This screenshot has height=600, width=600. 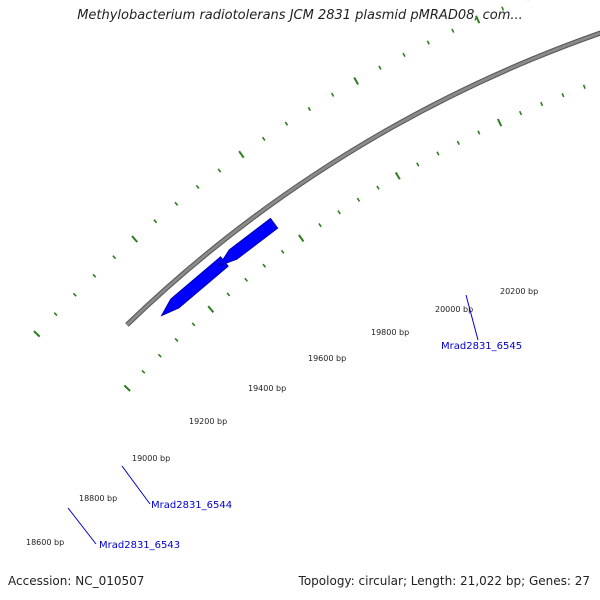 What do you see at coordinates (208, 421) in the screenshot?
I see `tick-label-19200: 19200 bp` at bounding box center [208, 421].